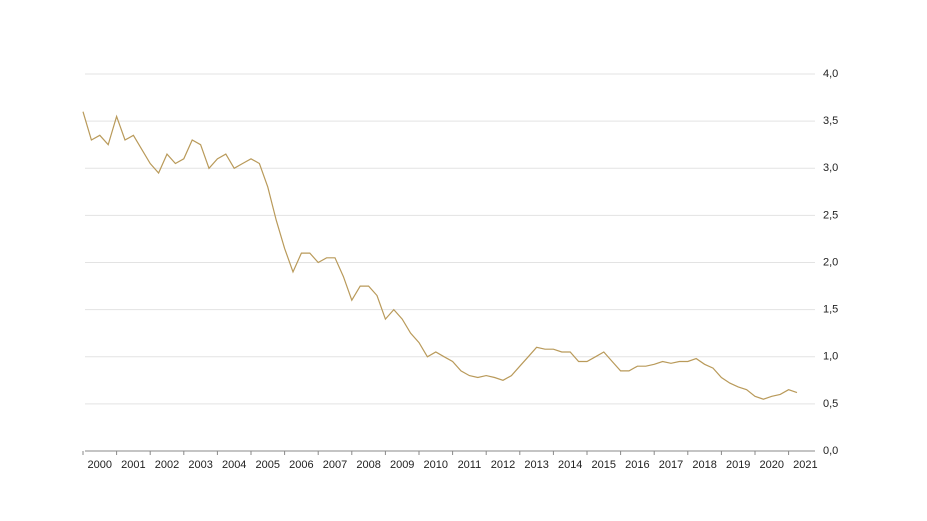  What do you see at coordinates (830, 262) in the screenshot?
I see `y-tick-label: 2,0` at bounding box center [830, 262].